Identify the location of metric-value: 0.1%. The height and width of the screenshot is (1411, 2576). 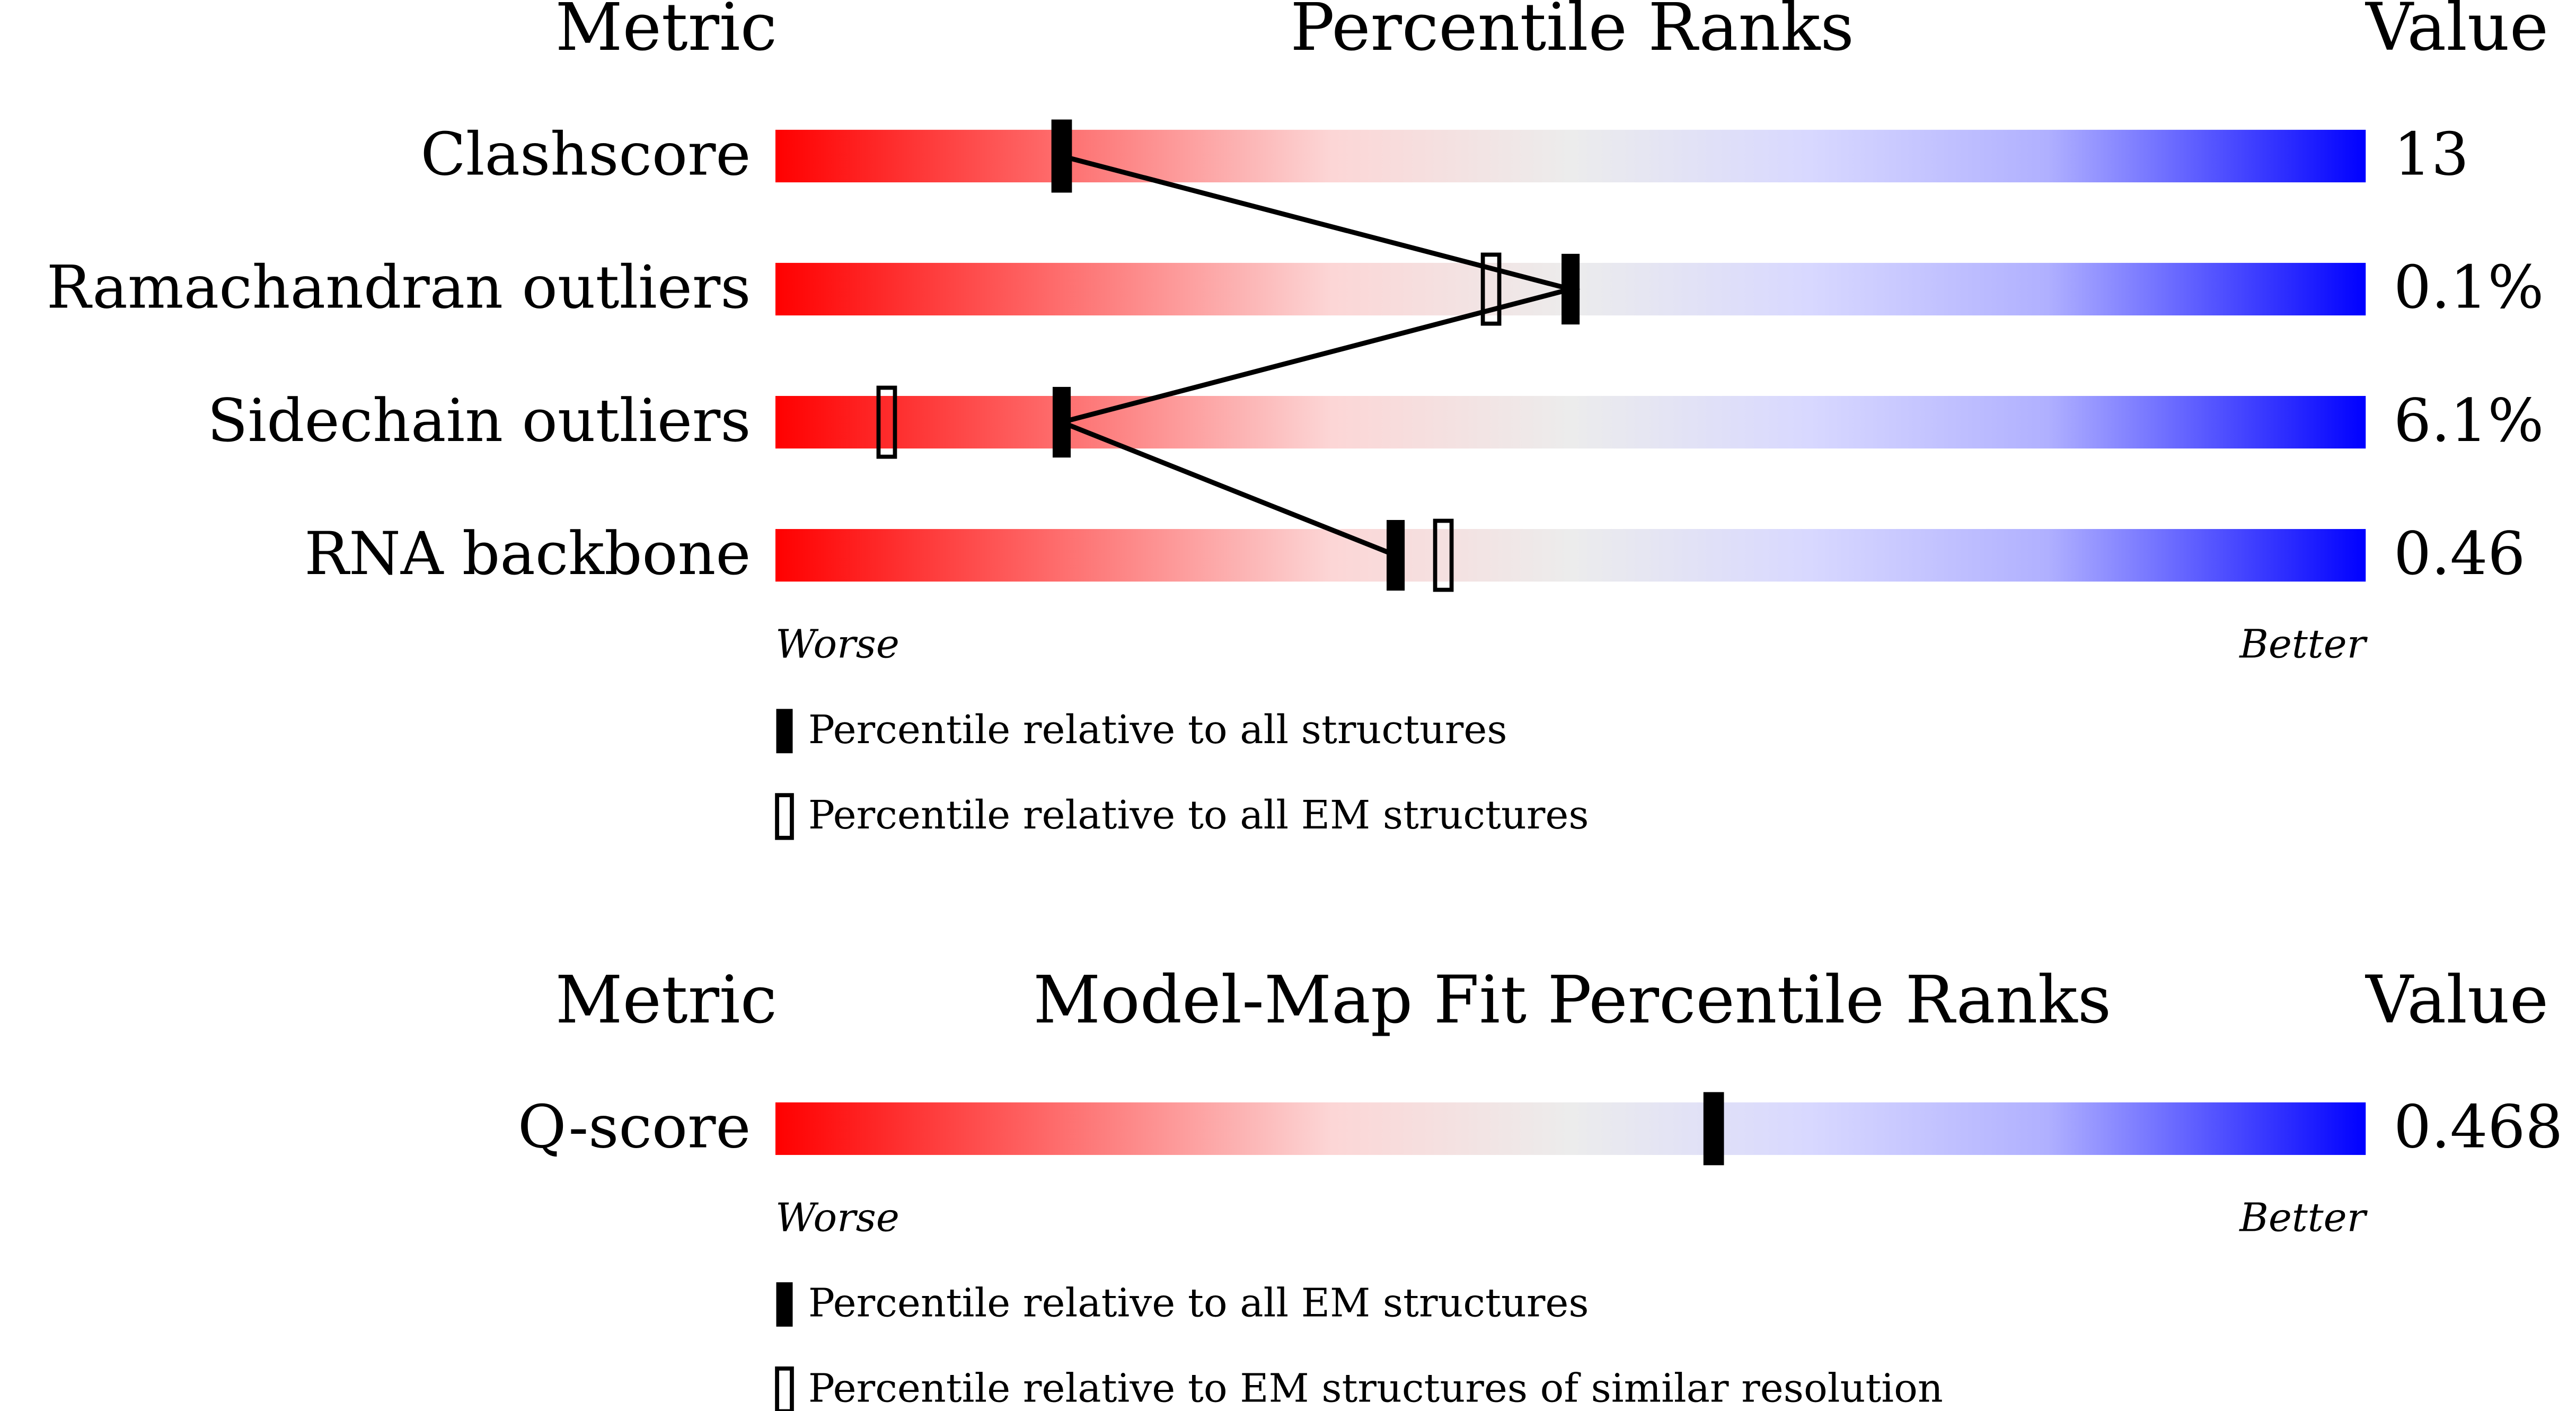
(2469, 288).